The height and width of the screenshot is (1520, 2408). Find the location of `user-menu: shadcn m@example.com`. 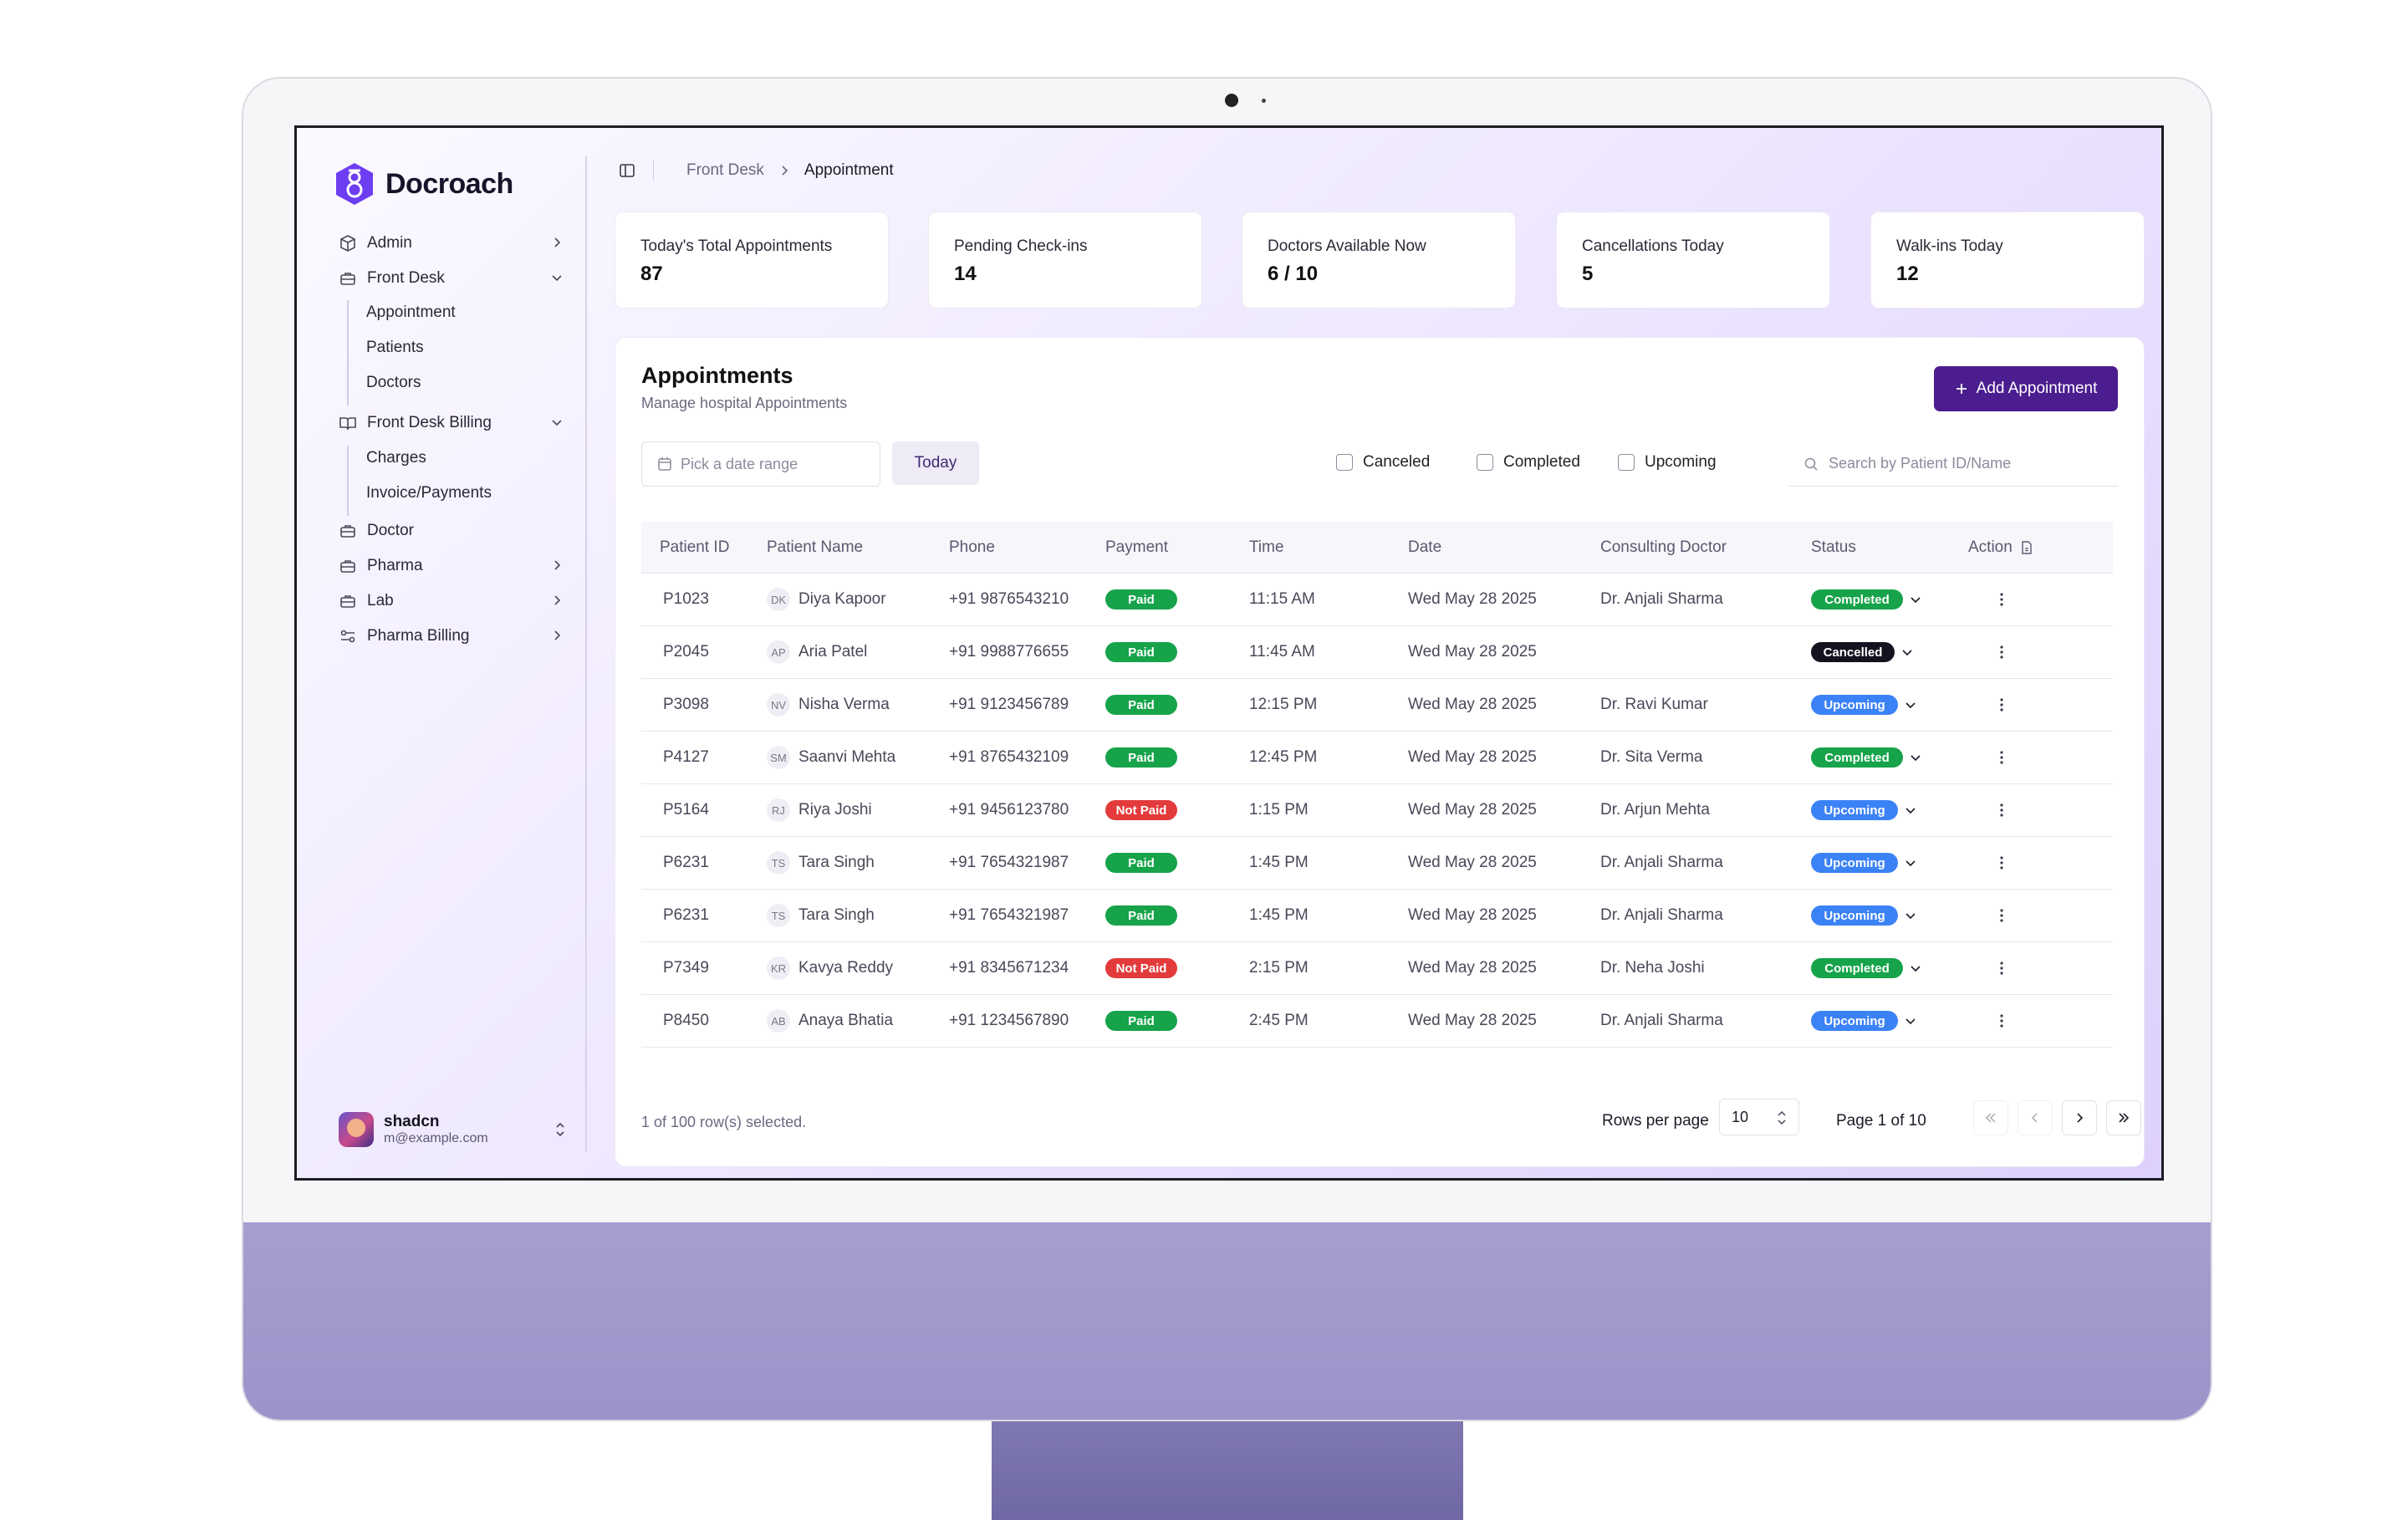

user-menu: shadcn m@example.com is located at coordinates (454, 1129).